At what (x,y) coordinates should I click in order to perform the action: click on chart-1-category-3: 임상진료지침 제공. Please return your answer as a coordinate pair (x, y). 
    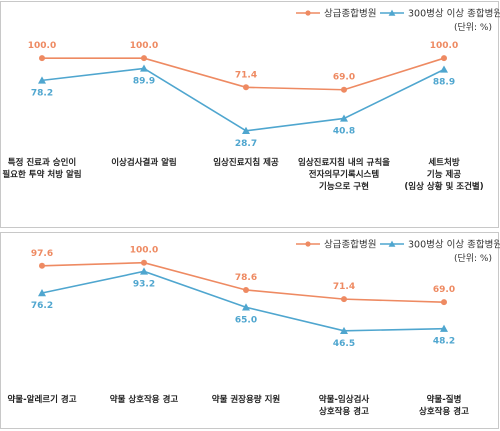
    Looking at the image, I should click on (246, 162).